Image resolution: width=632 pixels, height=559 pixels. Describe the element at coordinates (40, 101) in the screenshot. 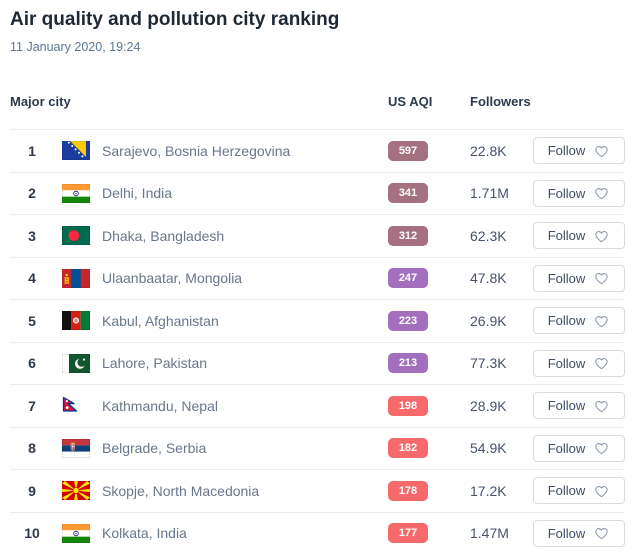

I see `column-header-major-city: Major city` at that location.